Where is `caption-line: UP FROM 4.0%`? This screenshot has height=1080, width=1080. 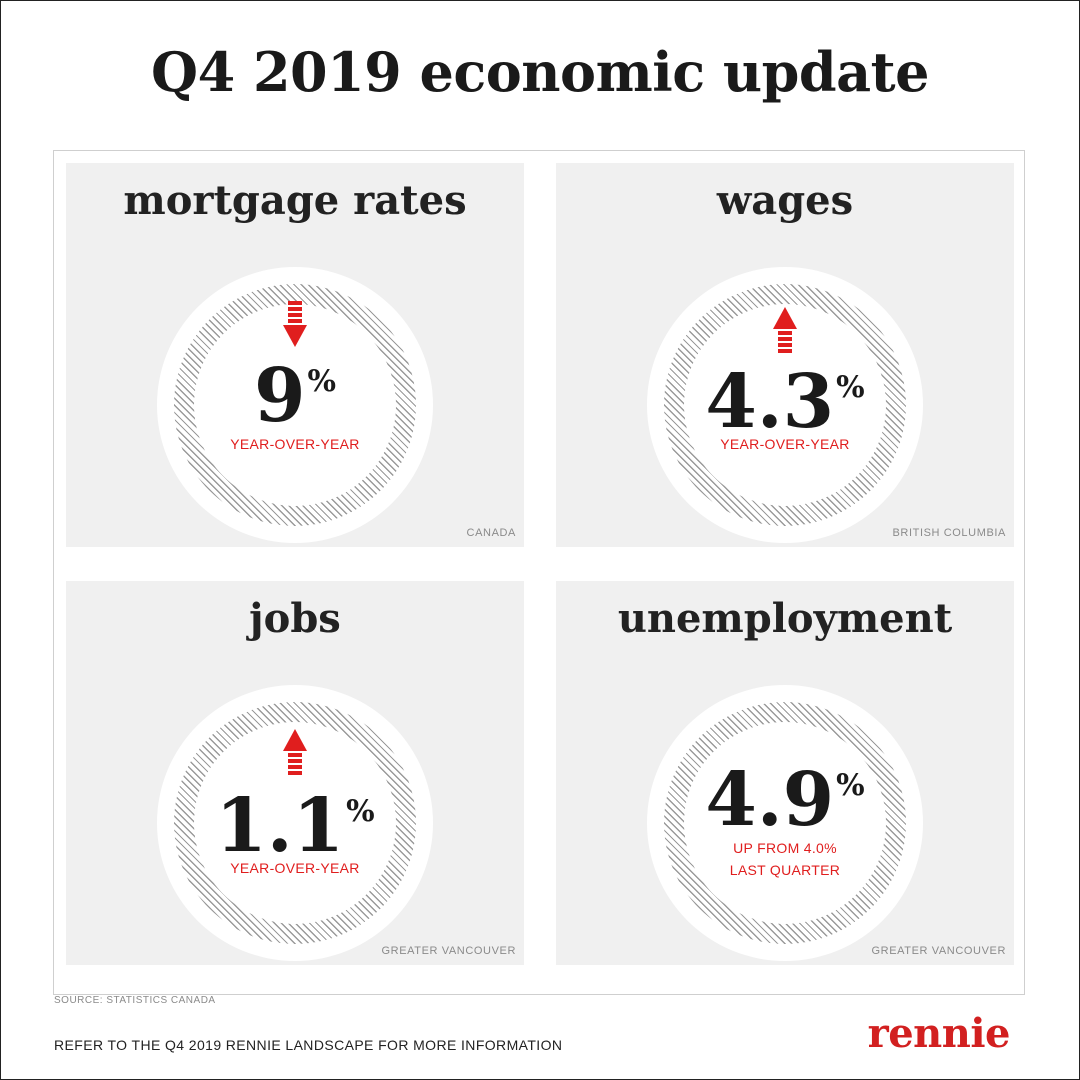
caption-line: UP FROM 4.0% is located at coordinates (785, 848).